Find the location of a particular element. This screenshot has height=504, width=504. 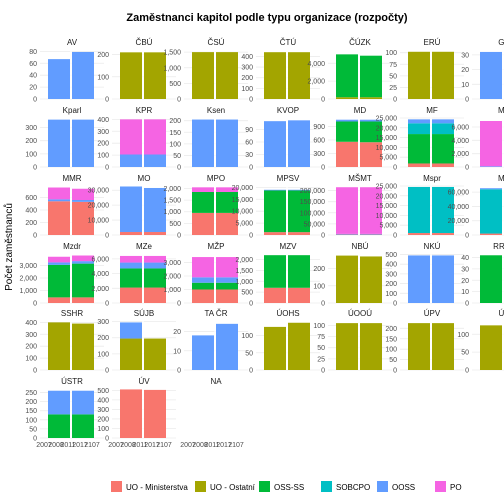

facet-mpsv: MPSV 0 5,000 10,000 15,000 20,000 is located at coordinates (276, 207).